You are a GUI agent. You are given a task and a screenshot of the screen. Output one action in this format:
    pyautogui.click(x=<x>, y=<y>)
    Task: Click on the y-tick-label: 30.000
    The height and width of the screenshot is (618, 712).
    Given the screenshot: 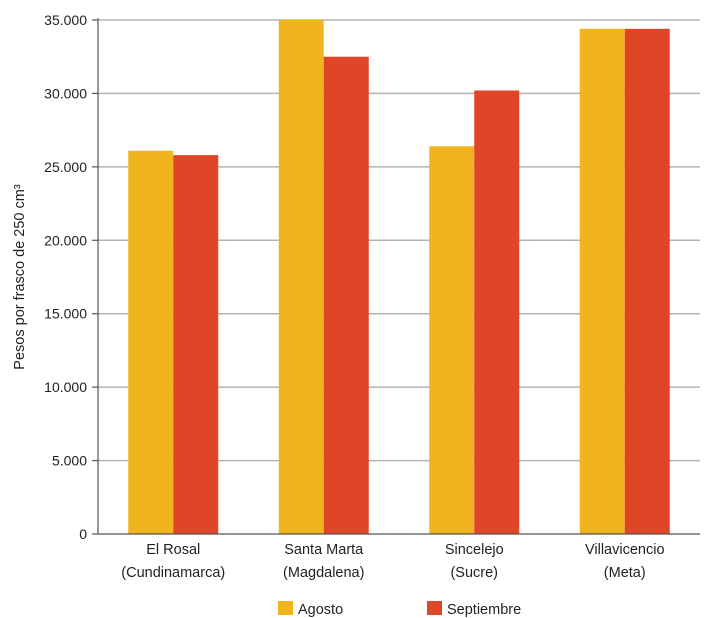 What is the action you would take?
    pyautogui.click(x=65, y=93)
    